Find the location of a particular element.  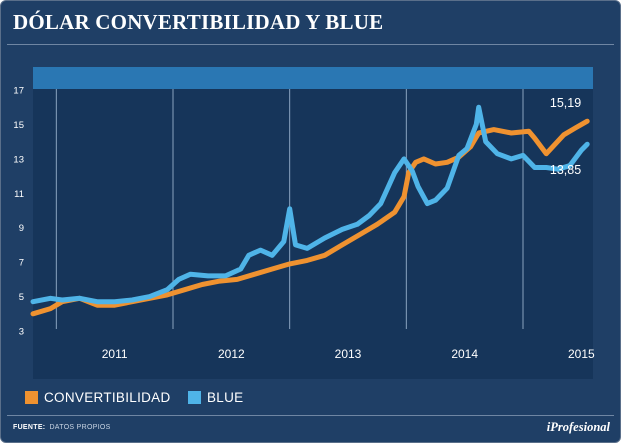

x-tick-label: 2014 is located at coordinates (464, 354).